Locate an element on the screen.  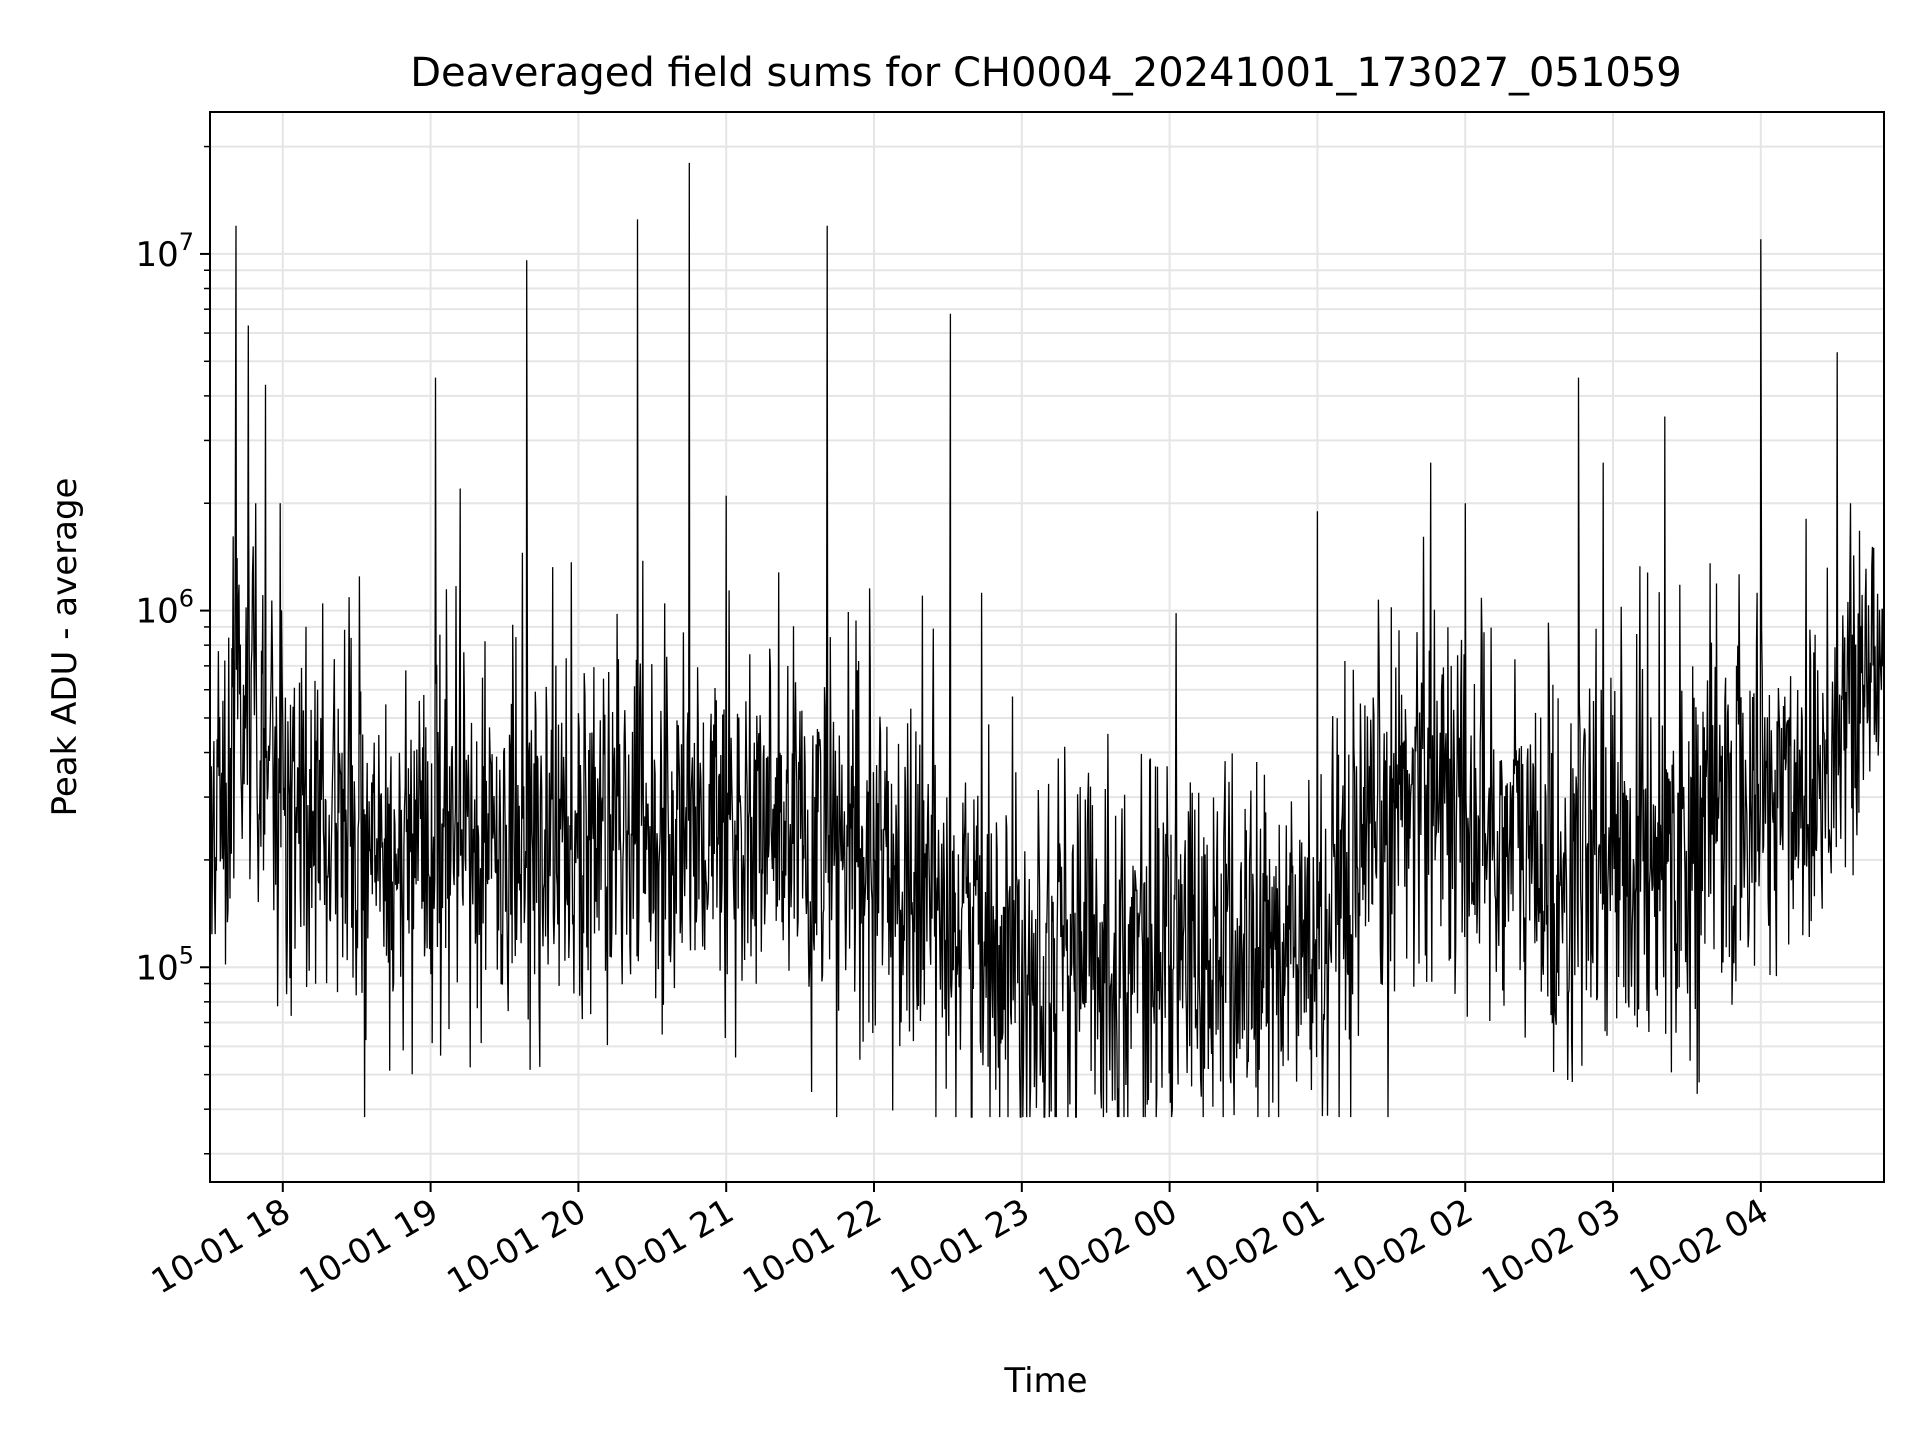
y-axis-label: Peak ADU - average is located at coordinates (65, 647).